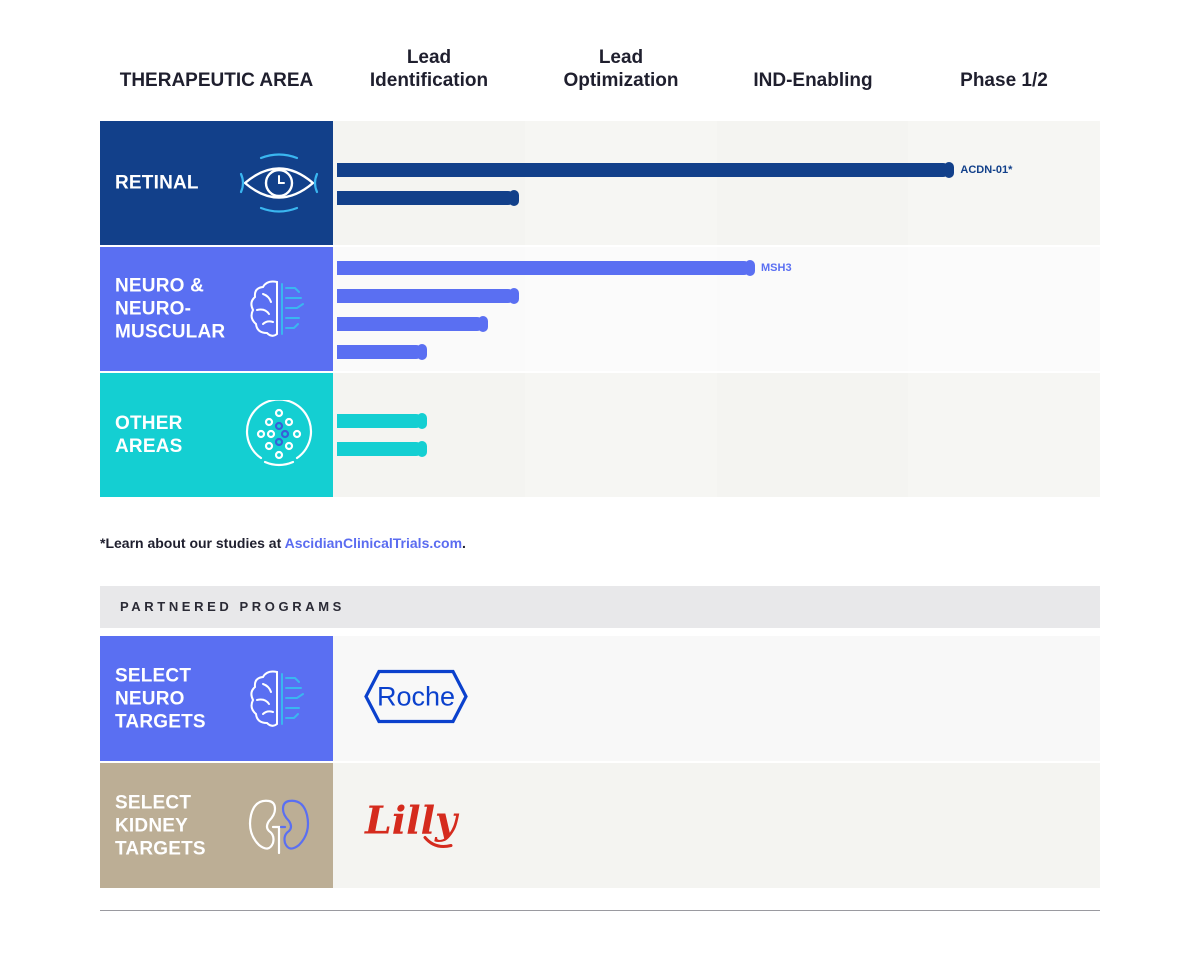 The image size is (1200, 965). What do you see at coordinates (160, 698) in the screenshot?
I see `partner-area-label-neuro: SELECT NEURO TARGETS` at bounding box center [160, 698].